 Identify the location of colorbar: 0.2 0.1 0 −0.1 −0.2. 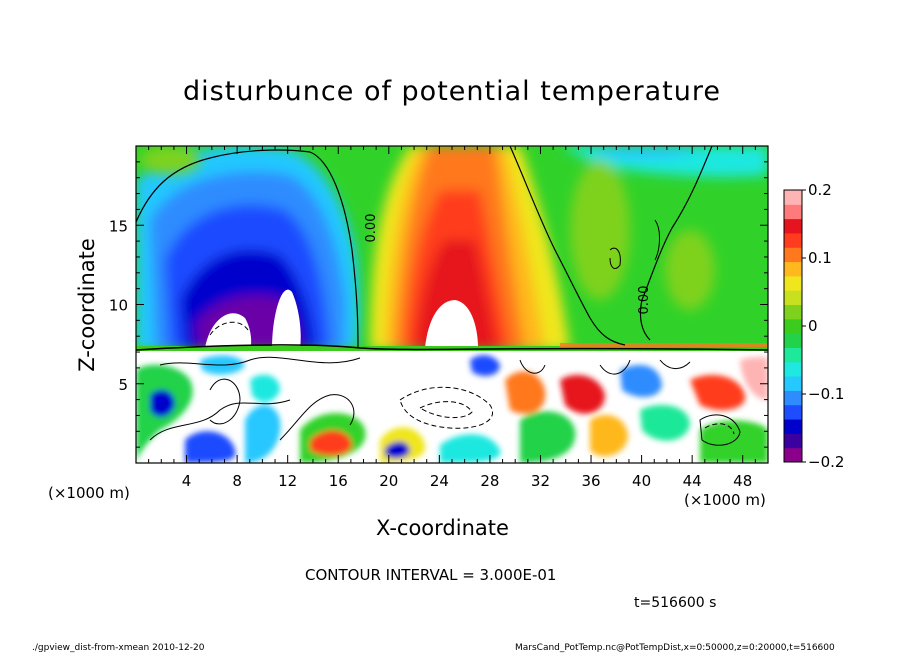
(813, 326).